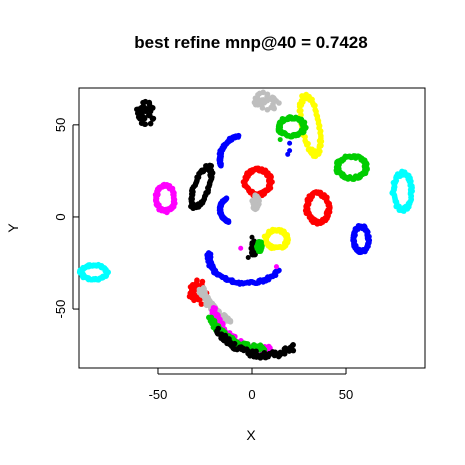 This screenshot has width=465, height=465. What do you see at coordinates (250, 42) in the screenshot?
I see `chart-title: best refine mnp@40 = 0.7428` at bounding box center [250, 42].